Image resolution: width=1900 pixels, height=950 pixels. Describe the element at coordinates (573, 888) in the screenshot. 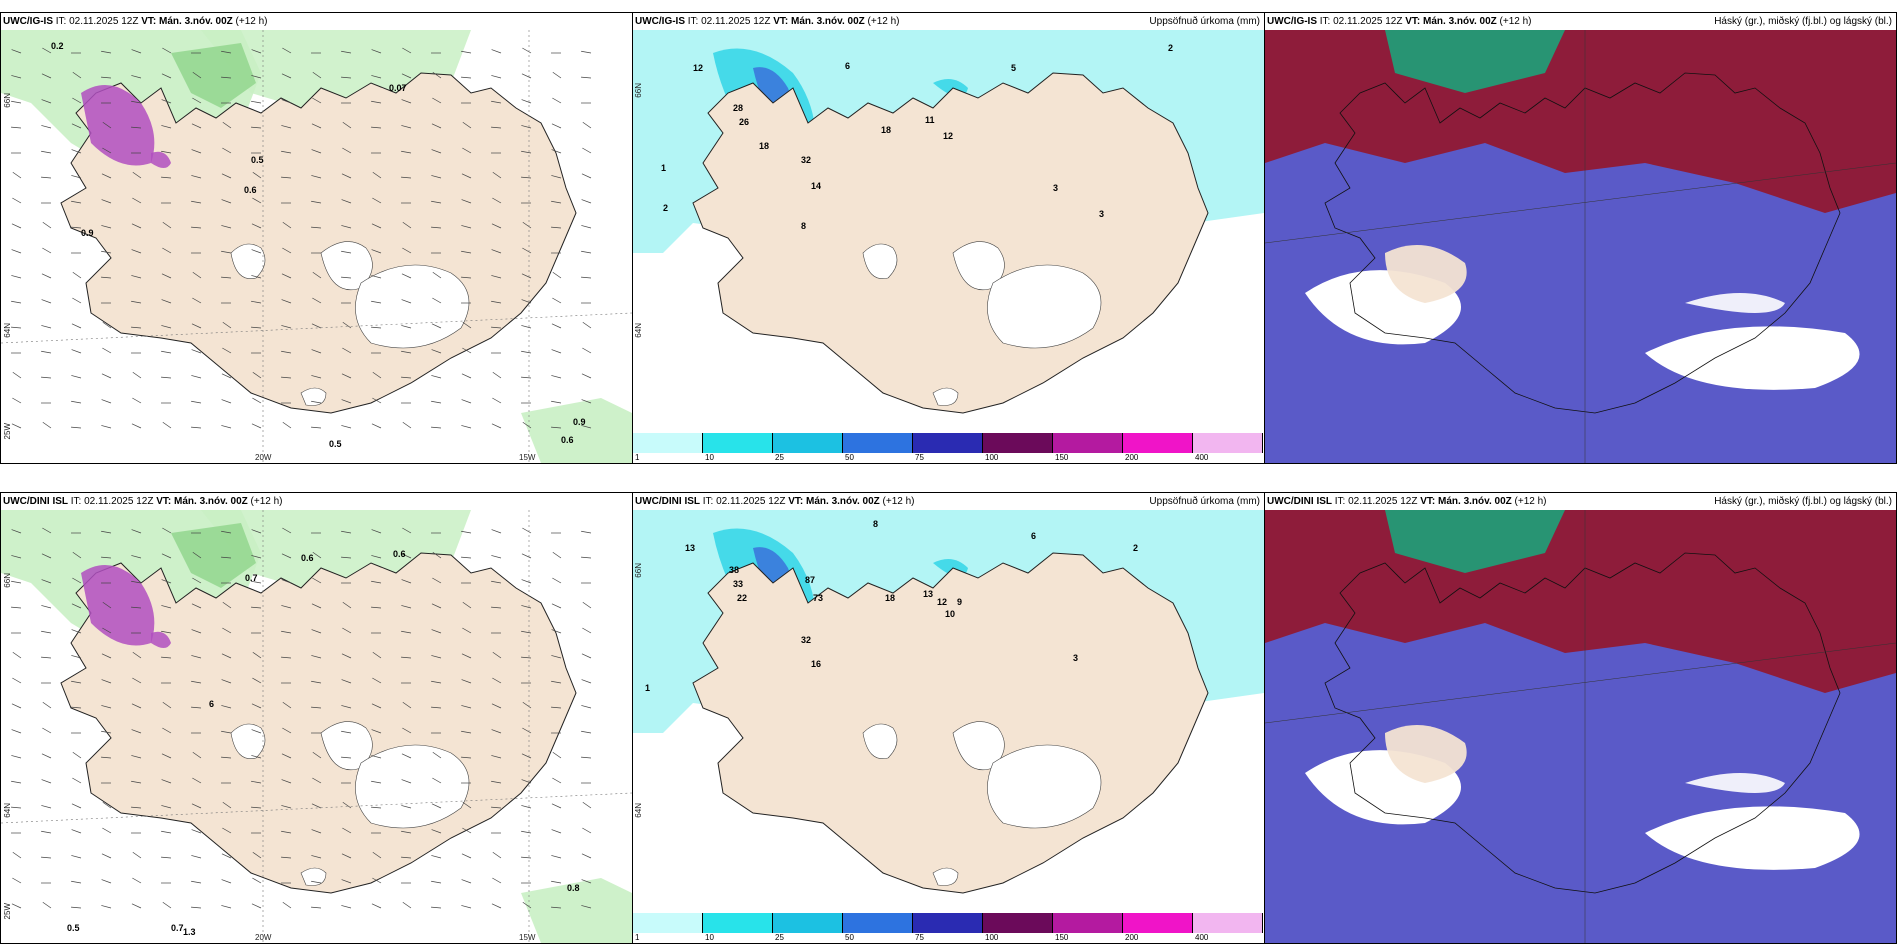

I see `point-label: 0.8` at that location.